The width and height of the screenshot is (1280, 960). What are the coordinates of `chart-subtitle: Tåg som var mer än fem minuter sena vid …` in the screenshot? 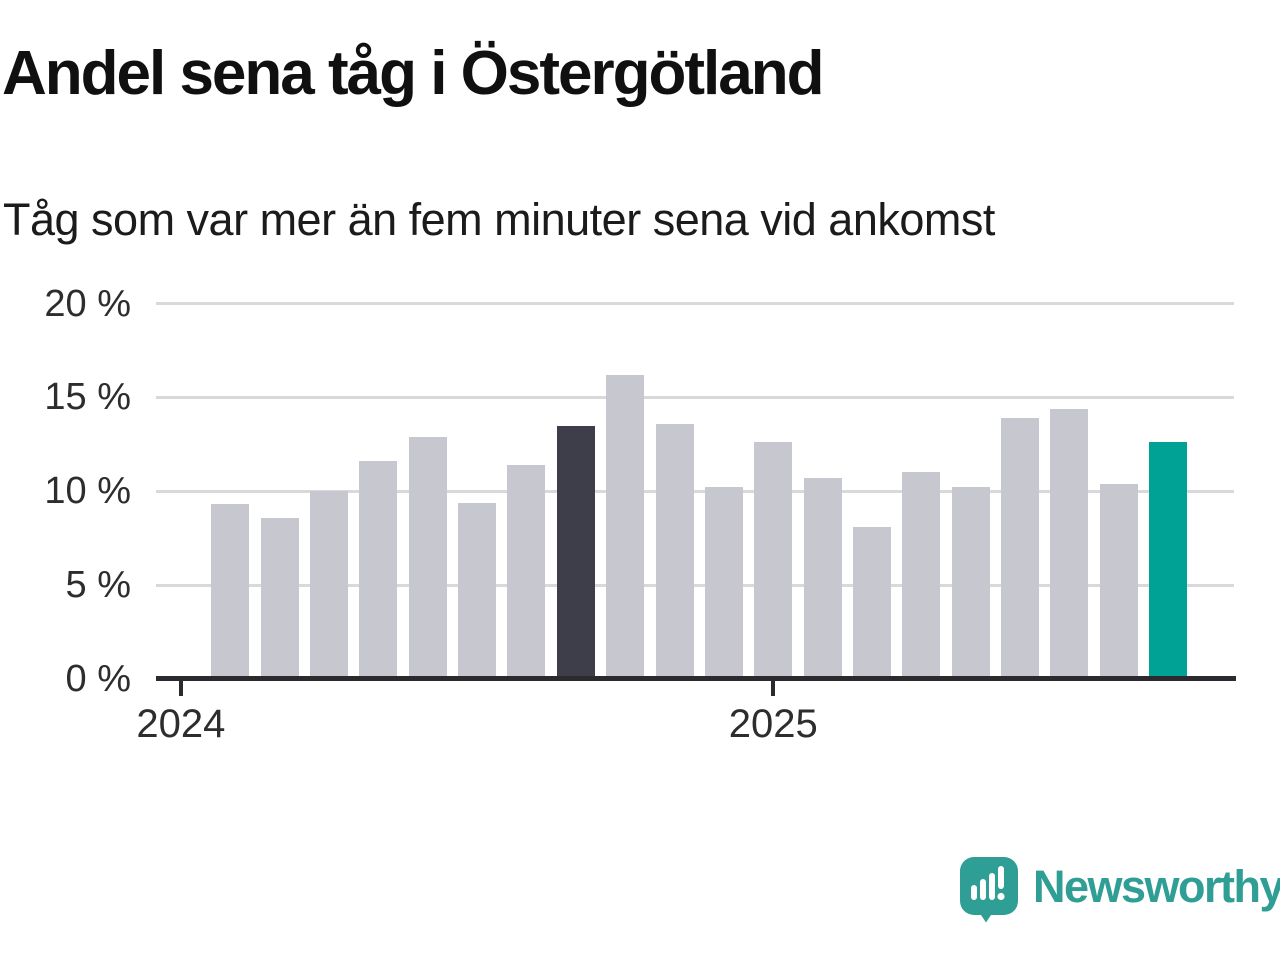 It's located at (499, 219).